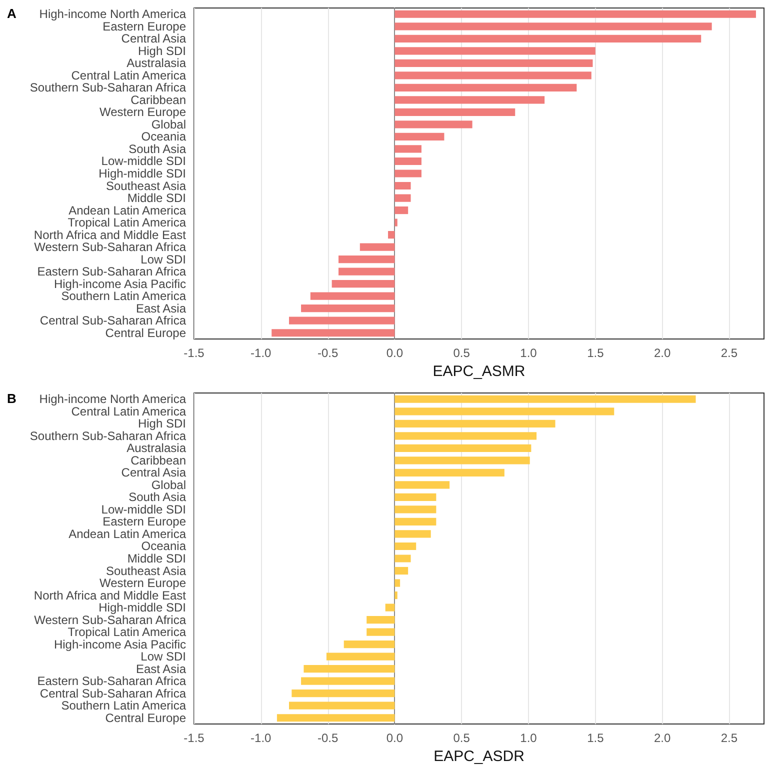  What do you see at coordinates (156, 198) in the screenshot?
I see `y-tick-label: Middle SDI` at bounding box center [156, 198].